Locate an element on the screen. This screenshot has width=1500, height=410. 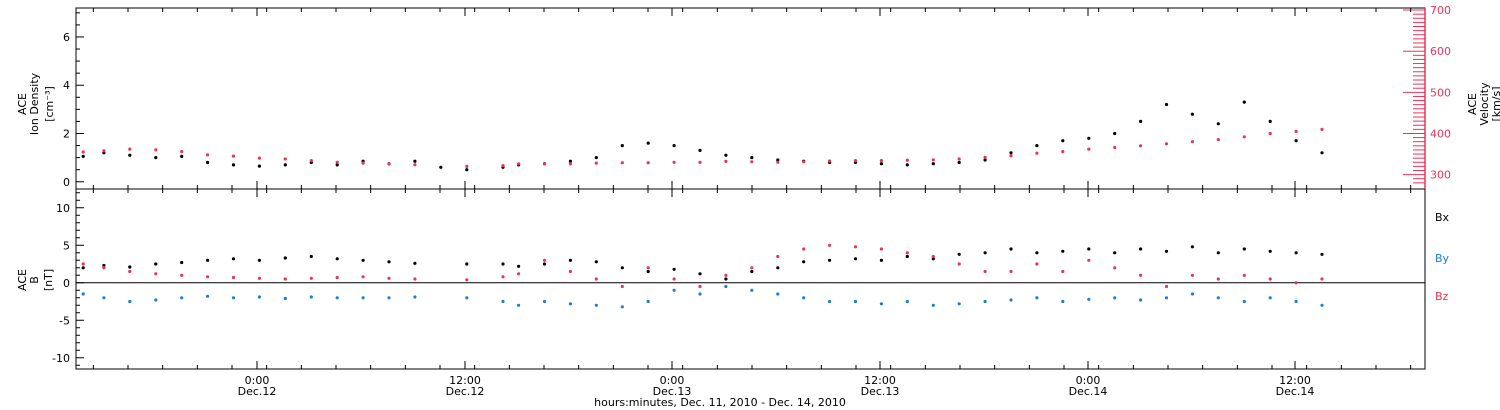
density-label-line-2: Ion Density is located at coordinates (34, 103).